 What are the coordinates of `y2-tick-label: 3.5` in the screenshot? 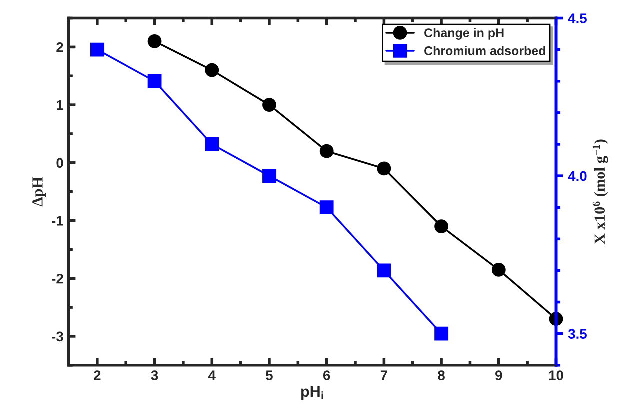 It's located at (577, 334).